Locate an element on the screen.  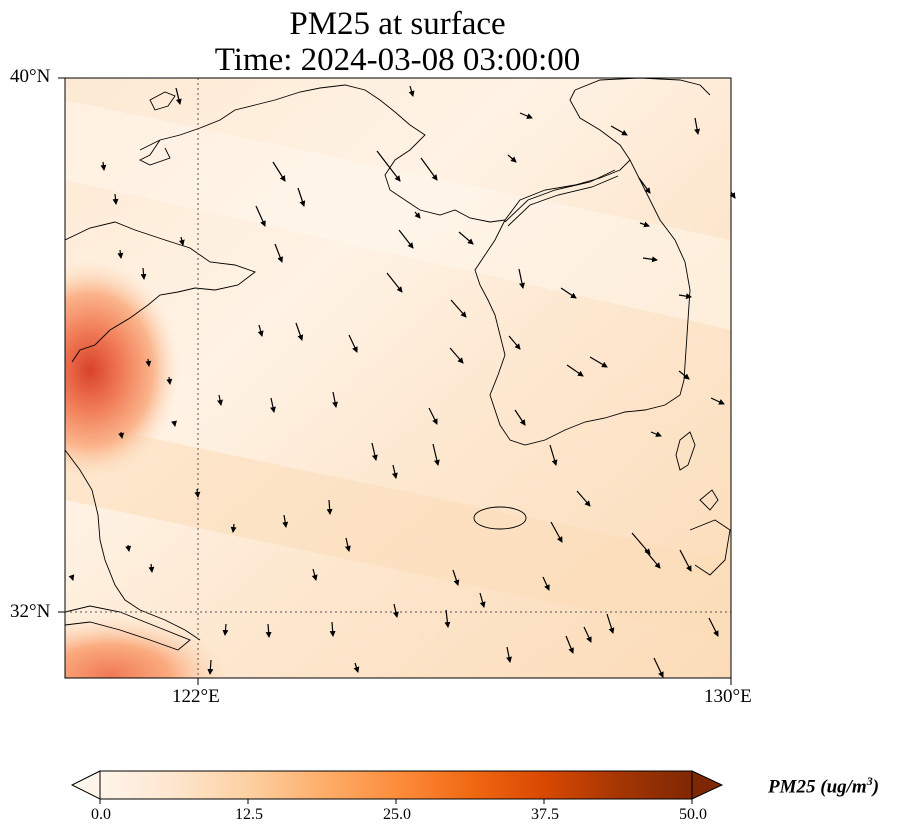
lon-label-122e: 122°E is located at coordinates (196, 696).